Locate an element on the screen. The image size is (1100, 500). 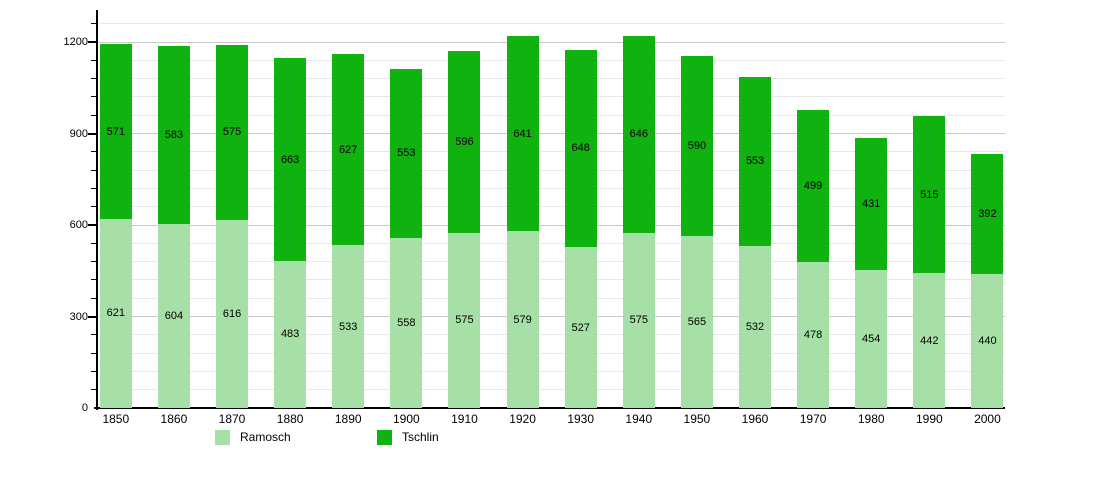
bar-value-tschlin-1960: 553 is located at coordinates (755, 161).